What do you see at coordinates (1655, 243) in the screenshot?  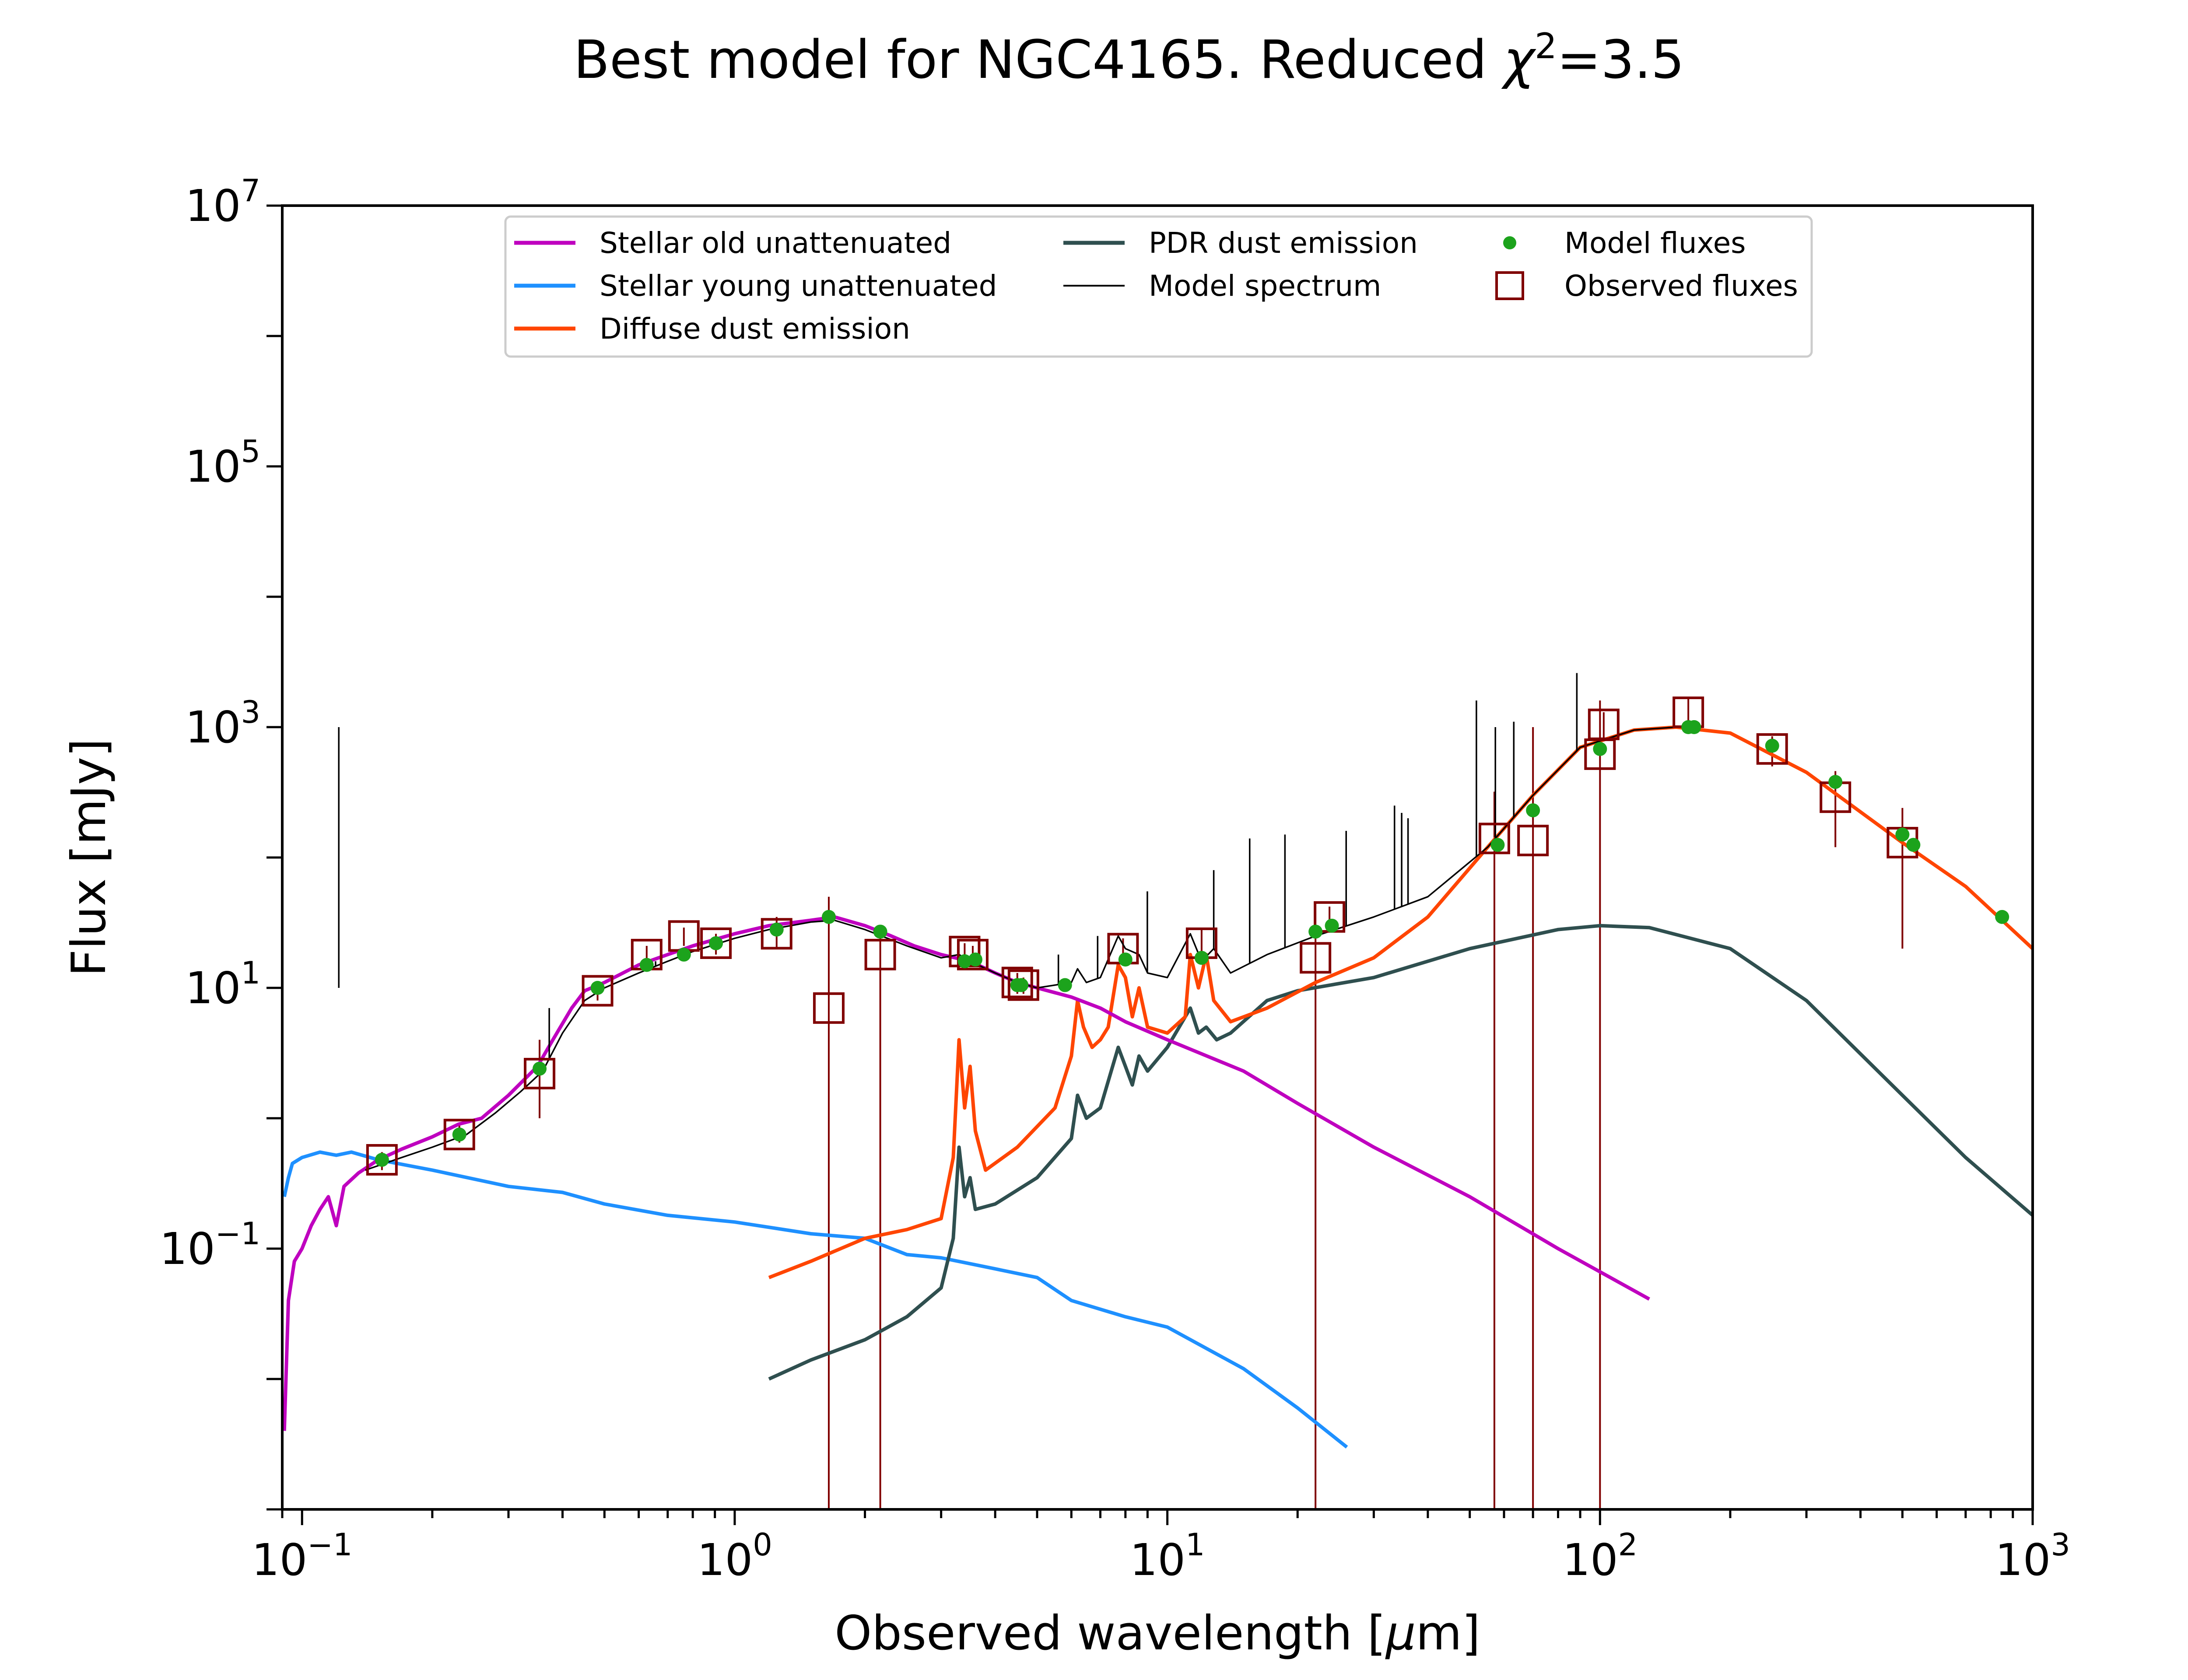 I see `legend-label: Model fluxes` at bounding box center [1655, 243].